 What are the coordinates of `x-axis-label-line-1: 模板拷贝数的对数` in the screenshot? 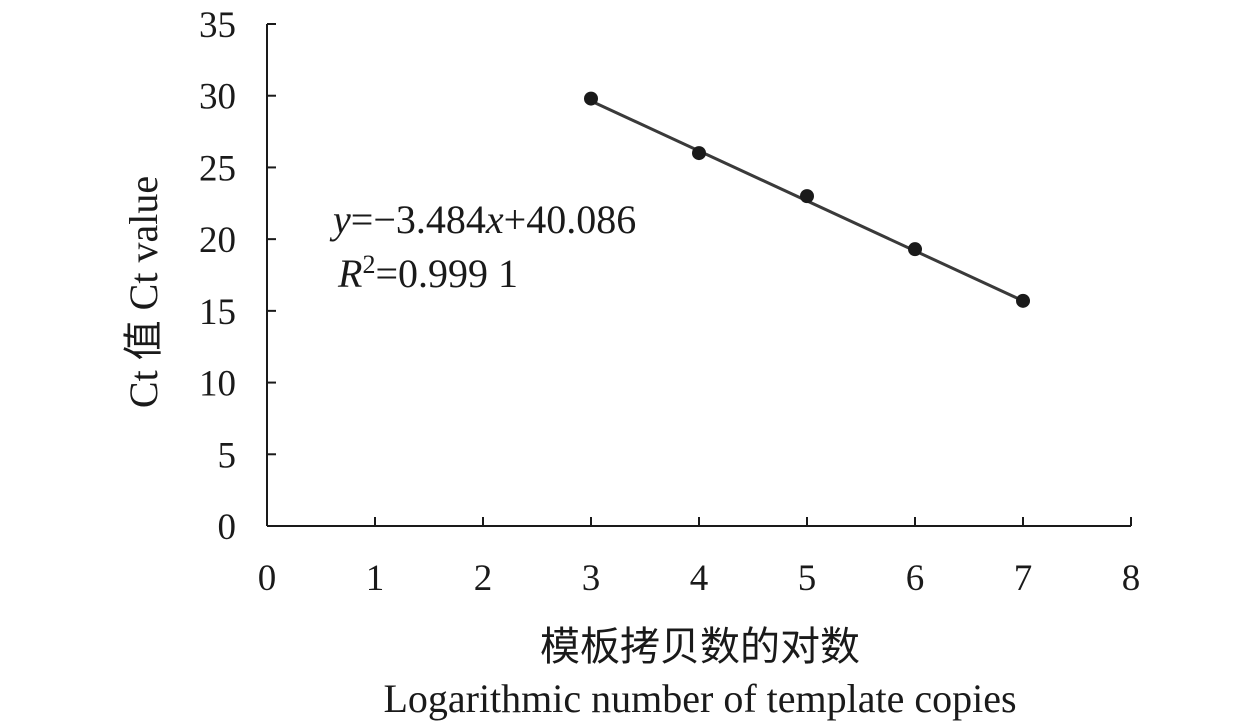 It's located at (700, 646).